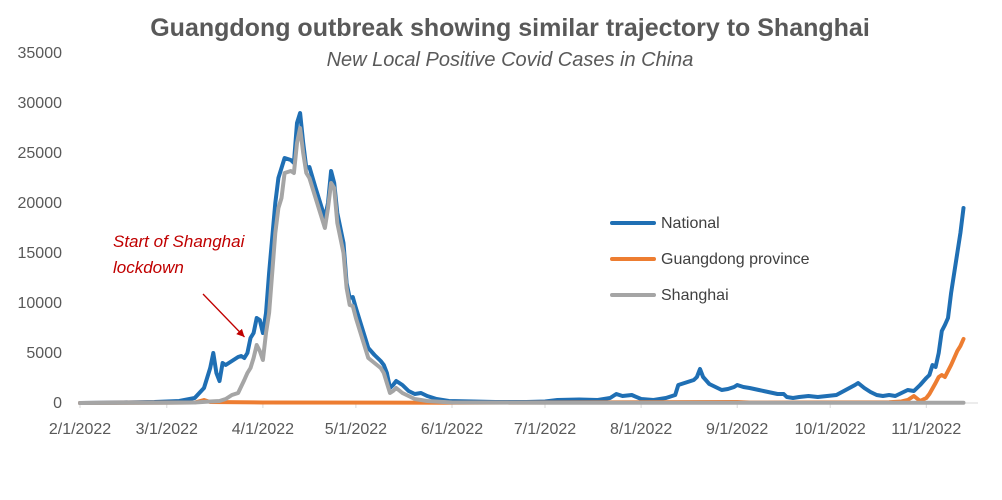 The width and height of the screenshot is (1002, 500). What do you see at coordinates (40, 253) in the screenshot?
I see `y-tick-label: 15000` at bounding box center [40, 253].